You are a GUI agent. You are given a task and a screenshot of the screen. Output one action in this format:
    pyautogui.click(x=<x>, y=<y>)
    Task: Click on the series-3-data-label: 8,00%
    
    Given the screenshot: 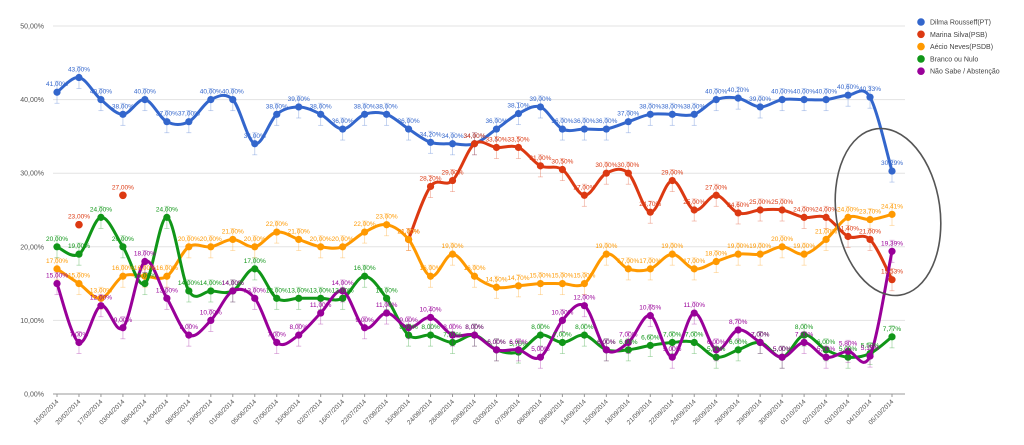 What is the action you would take?
    pyautogui.click(x=430, y=327)
    